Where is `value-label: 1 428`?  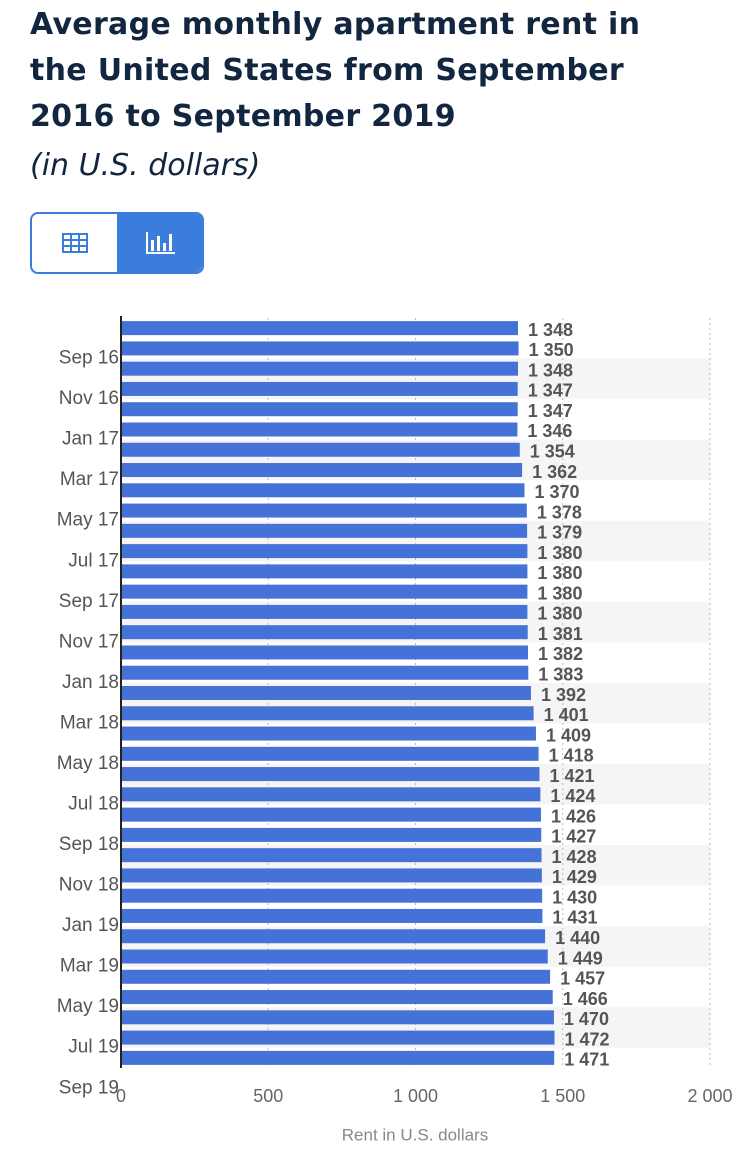 value-label: 1 428 is located at coordinates (574, 857).